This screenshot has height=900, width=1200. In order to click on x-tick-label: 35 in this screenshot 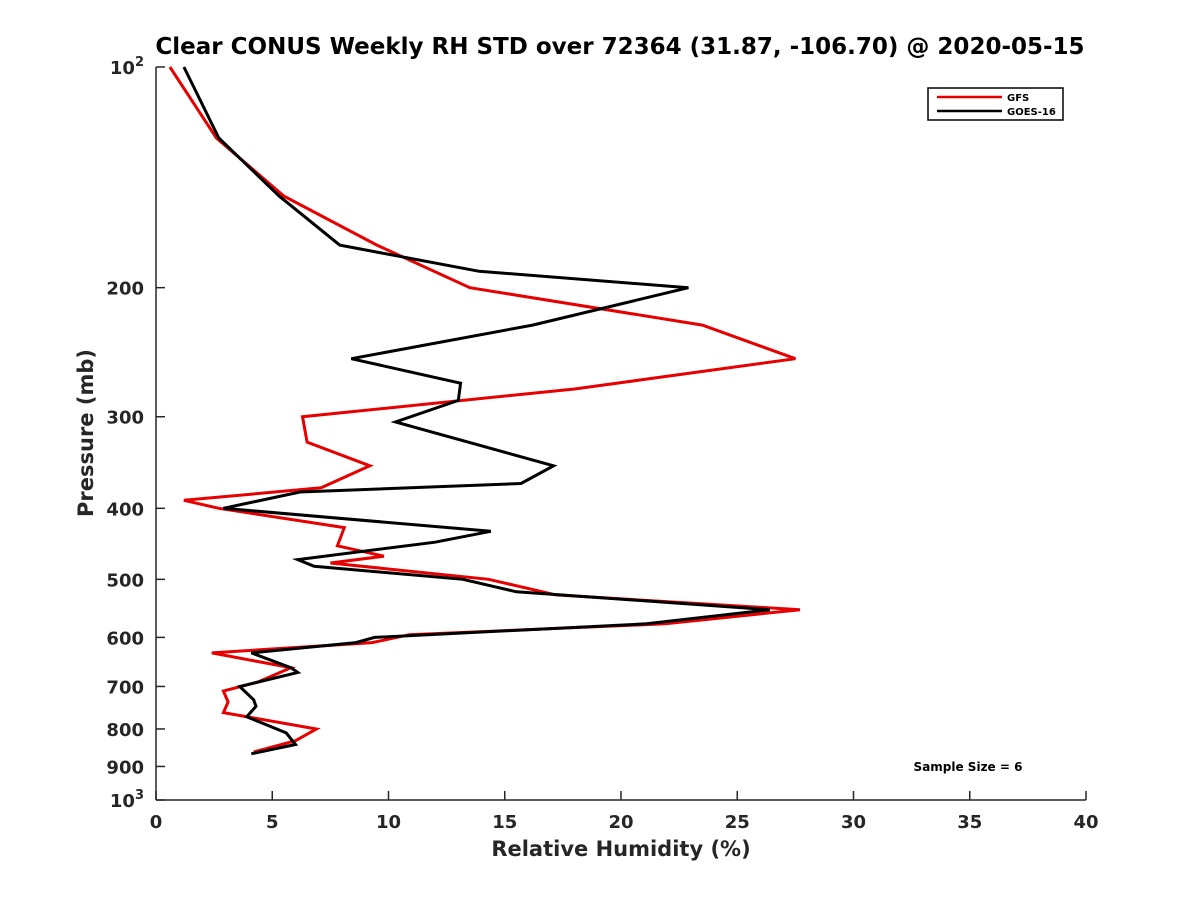, I will do `click(969, 822)`.